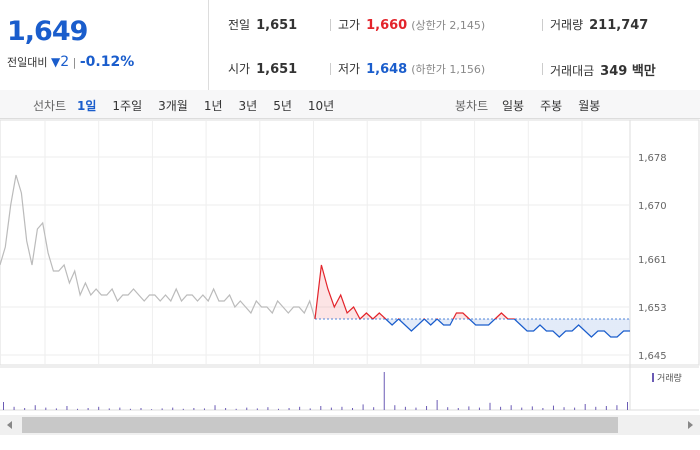 The width and height of the screenshot is (700, 450). What do you see at coordinates (690, 425) in the screenshot?
I see `scroll-right` at bounding box center [690, 425].